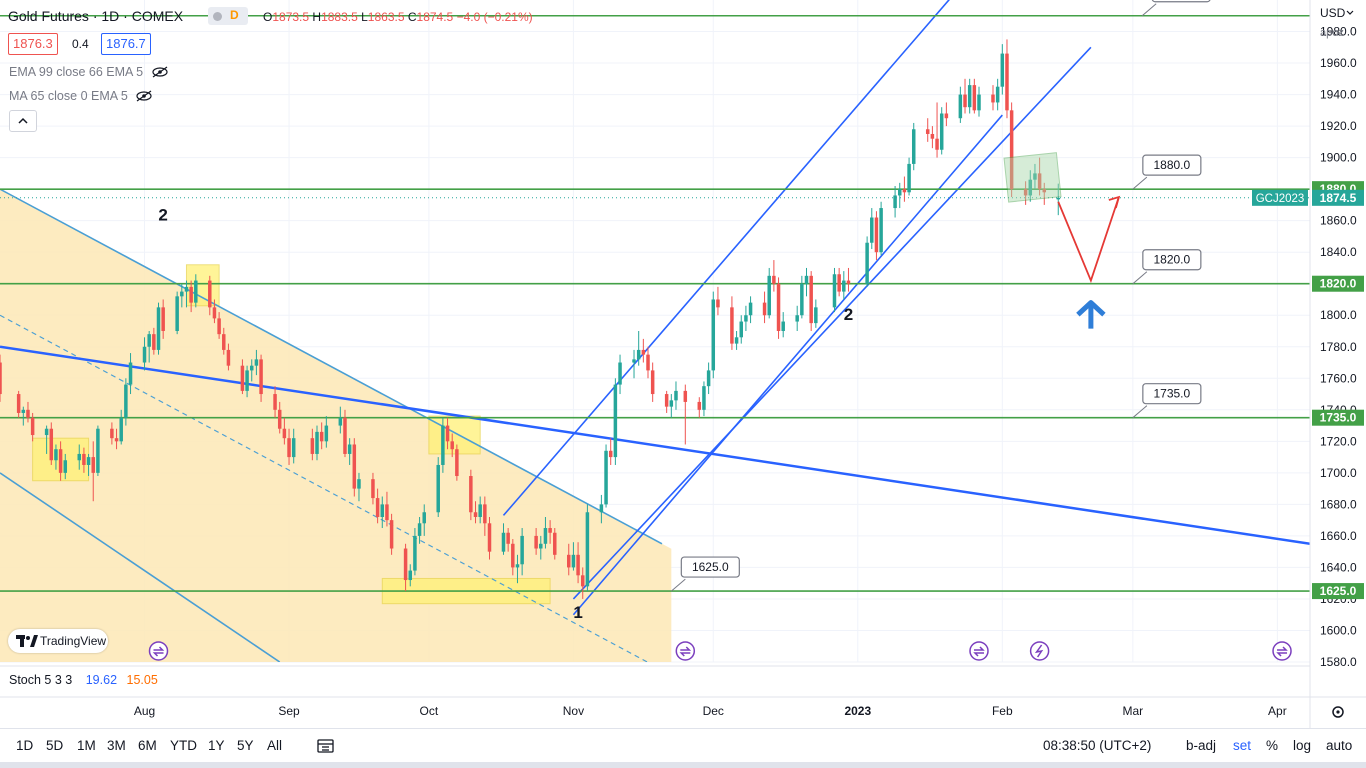  Describe the element at coordinates (147, 745) in the screenshot. I see `range-button-6m: 6M` at that location.